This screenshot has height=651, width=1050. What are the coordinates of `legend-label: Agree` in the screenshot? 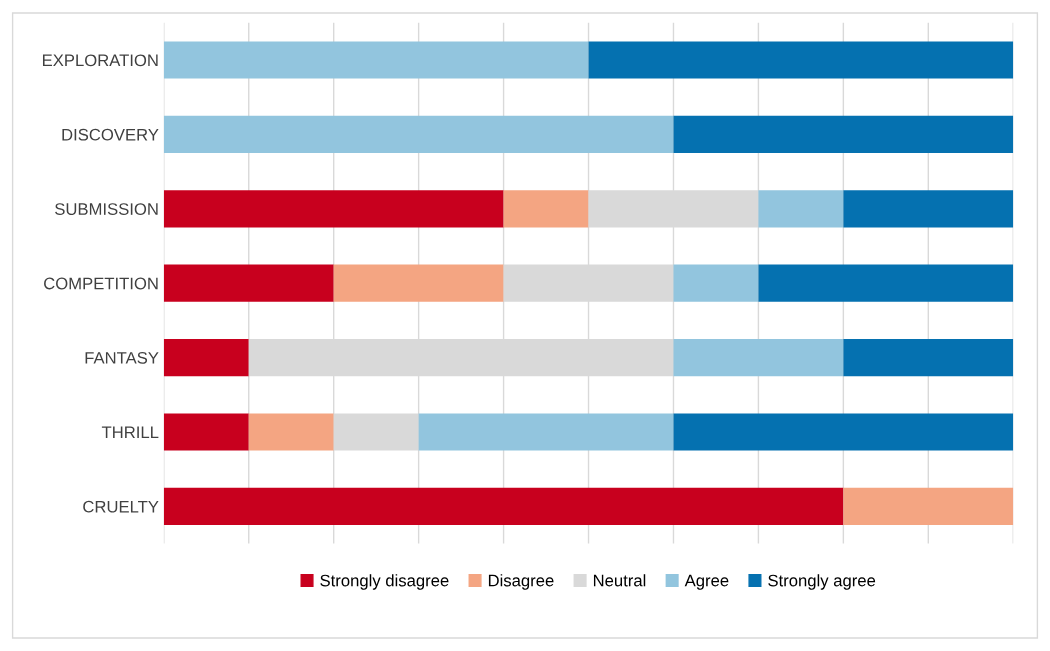 It's located at (706, 582).